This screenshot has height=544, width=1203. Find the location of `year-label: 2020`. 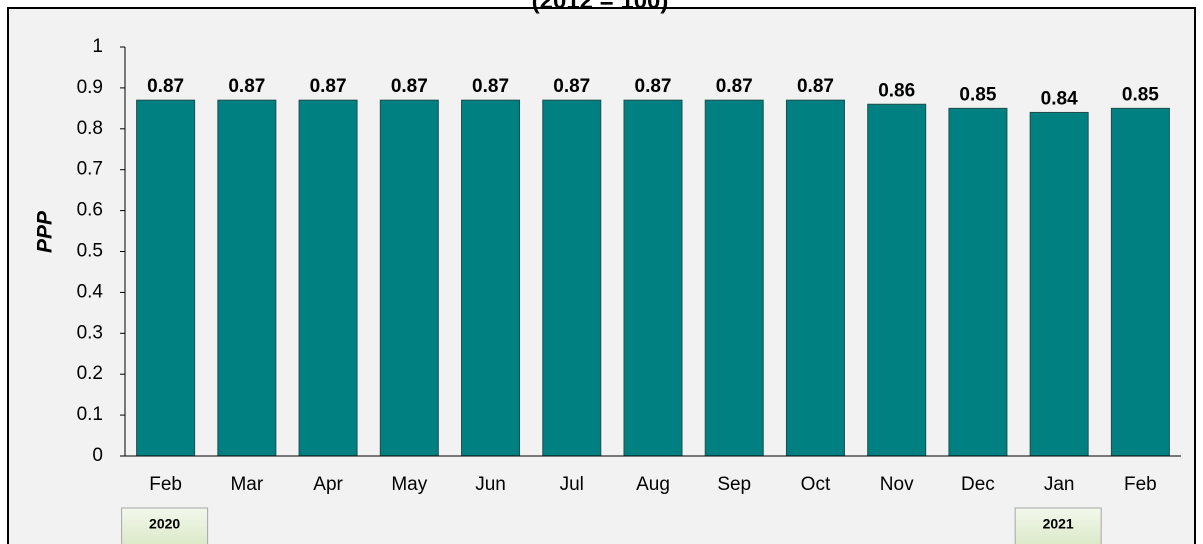

year-label: 2020 is located at coordinates (164, 524).